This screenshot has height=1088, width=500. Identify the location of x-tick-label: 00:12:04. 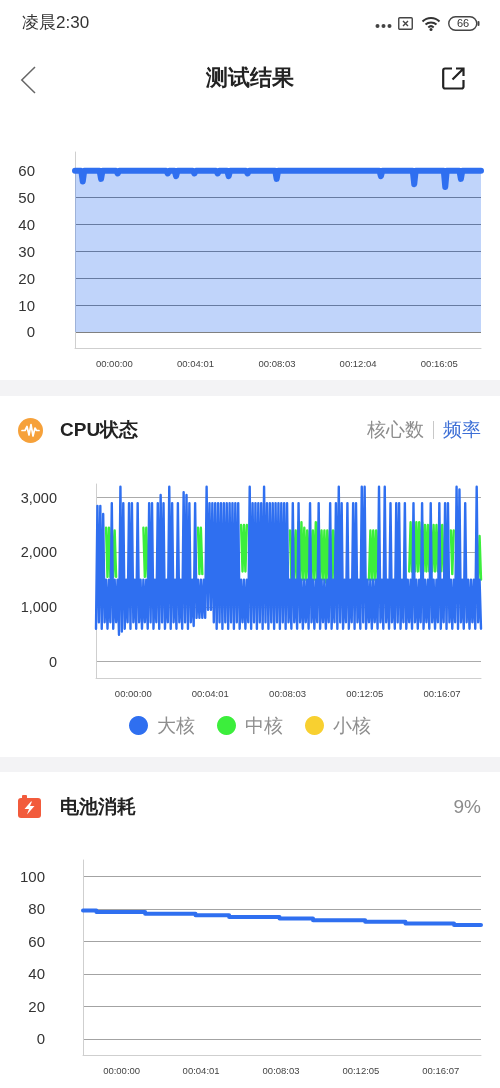
(358, 363).